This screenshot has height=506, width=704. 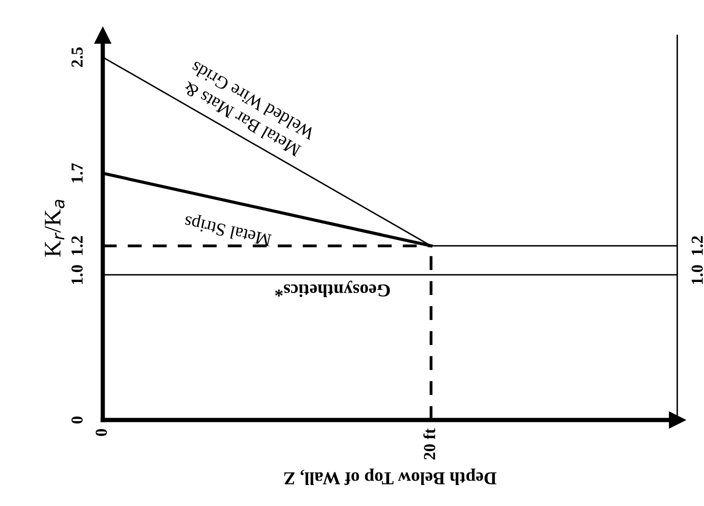 What do you see at coordinates (228, 230) in the screenshot?
I see `text: Metal Strips` at bounding box center [228, 230].